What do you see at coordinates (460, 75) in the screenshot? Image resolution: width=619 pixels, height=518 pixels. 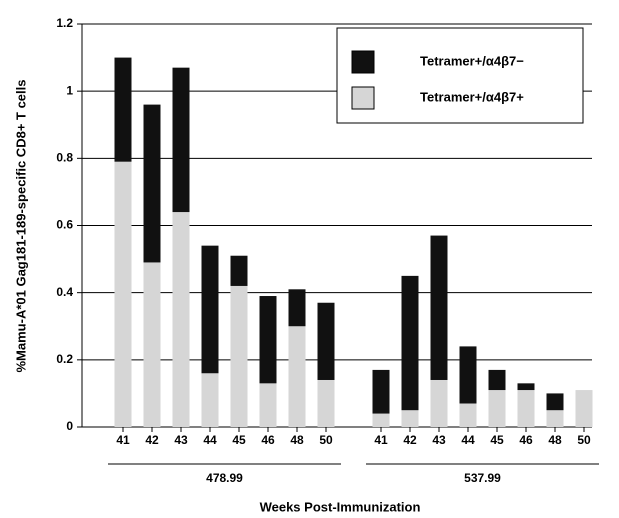 I see `legend-box` at bounding box center [460, 75].